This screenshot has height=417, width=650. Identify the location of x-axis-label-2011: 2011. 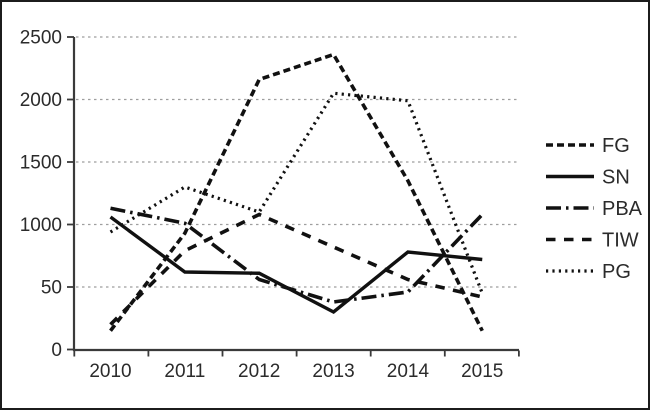
(184, 371).